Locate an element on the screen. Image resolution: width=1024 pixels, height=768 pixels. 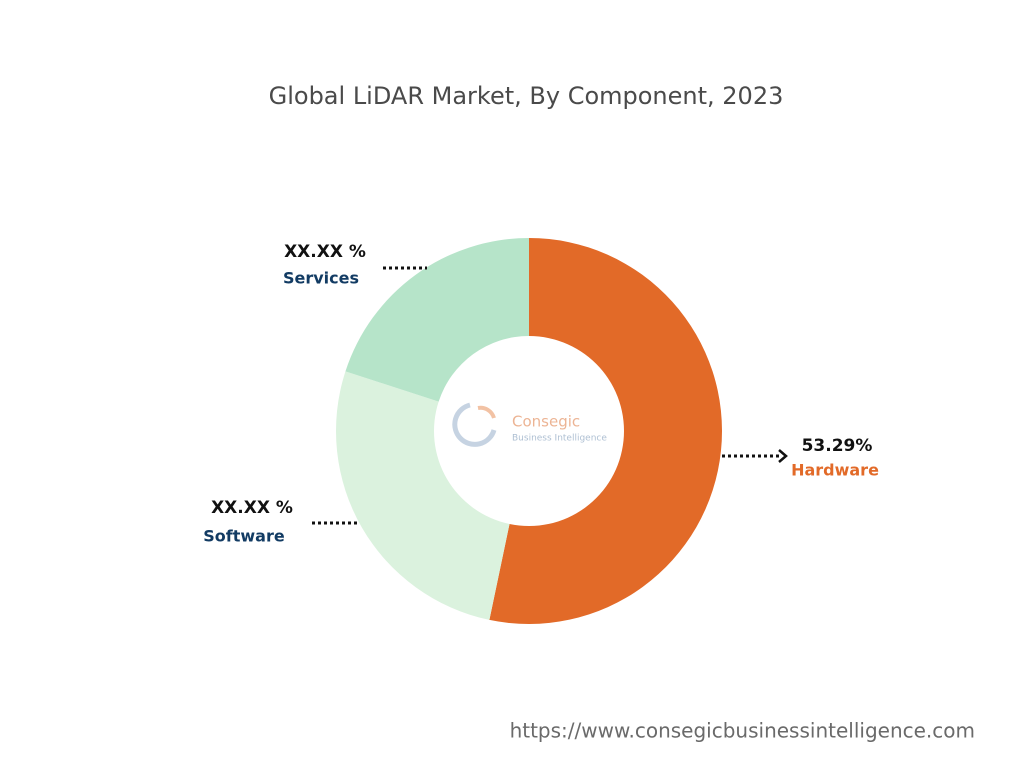
watermark-tagline: Business Intelligence is located at coordinates (559, 439).